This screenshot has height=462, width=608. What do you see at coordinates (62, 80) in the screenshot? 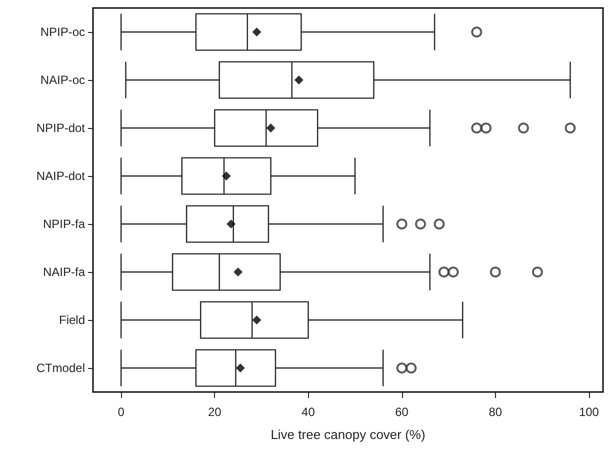
I see `y-tick-label: NAIP-oc` at bounding box center [62, 80].